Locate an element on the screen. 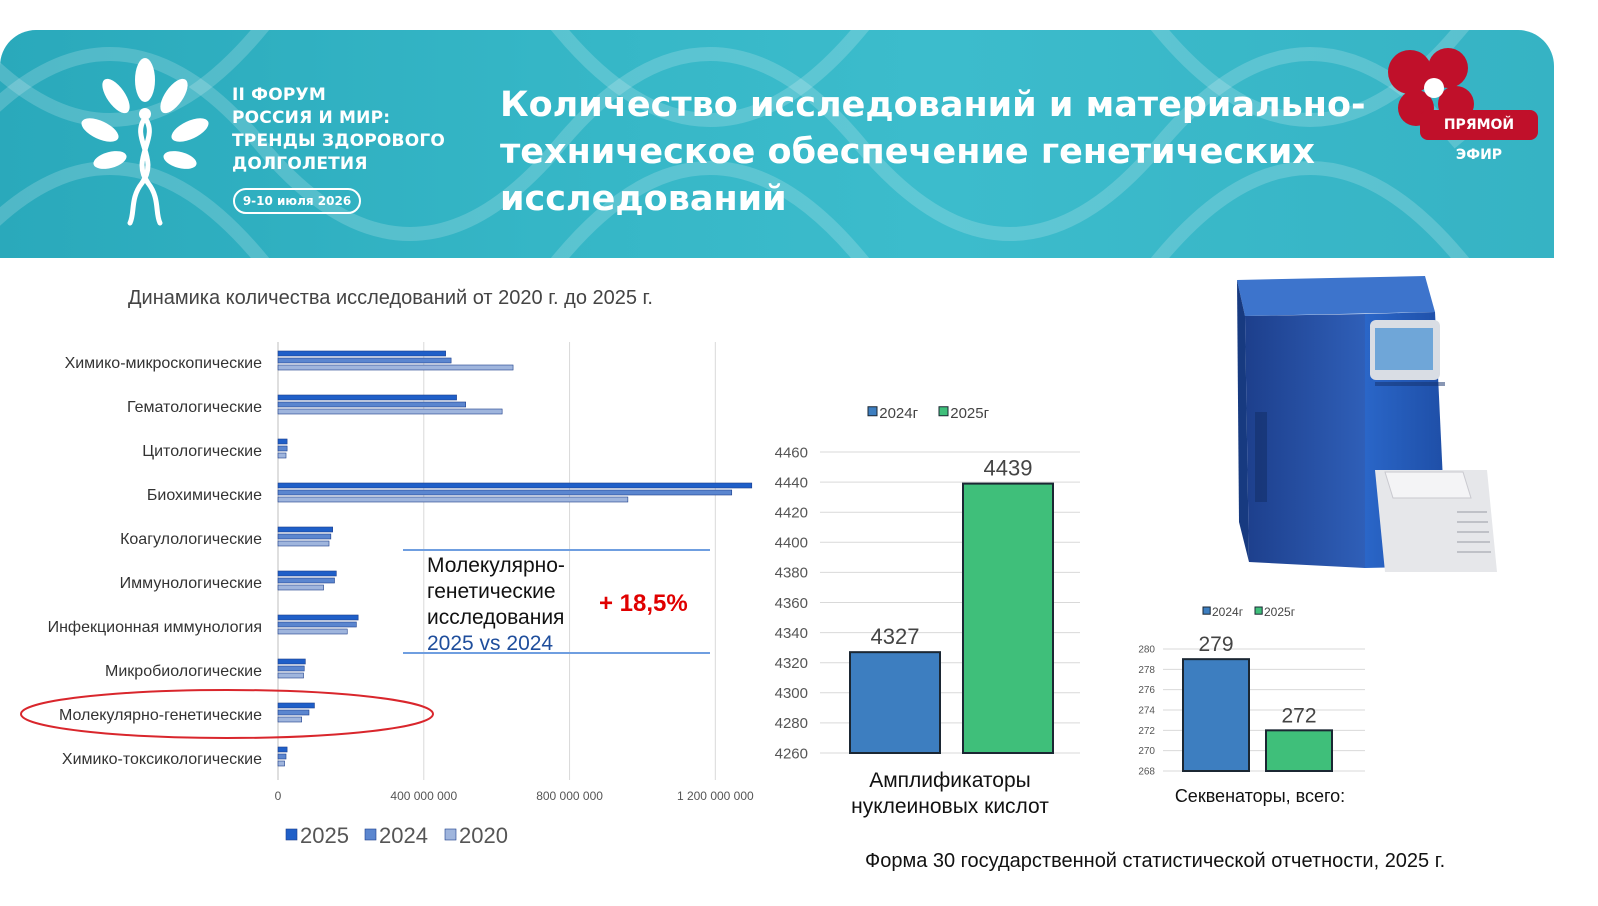 The image size is (1598, 906). category-label: Химико-микроскопические is located at coordinates (164, 363).